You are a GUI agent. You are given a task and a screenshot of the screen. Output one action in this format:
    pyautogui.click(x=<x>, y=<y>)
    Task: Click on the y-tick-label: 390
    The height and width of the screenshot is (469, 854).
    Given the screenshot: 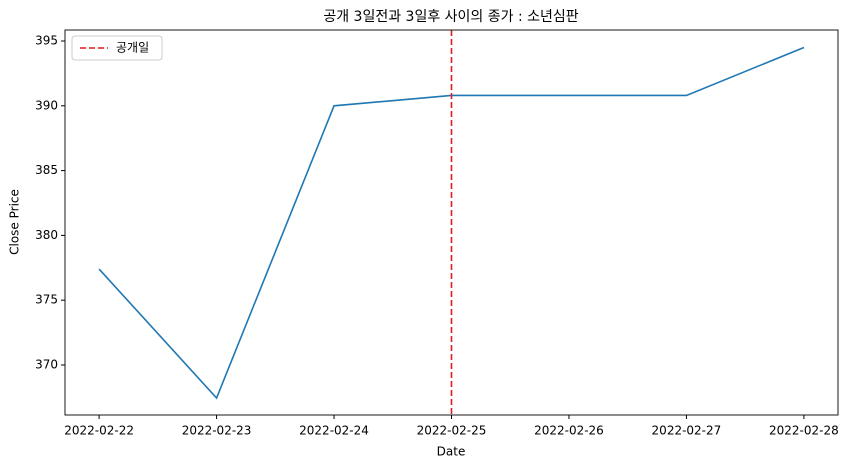 What is the action you would take?
    pyautogui.click(x=46, y=105)
    